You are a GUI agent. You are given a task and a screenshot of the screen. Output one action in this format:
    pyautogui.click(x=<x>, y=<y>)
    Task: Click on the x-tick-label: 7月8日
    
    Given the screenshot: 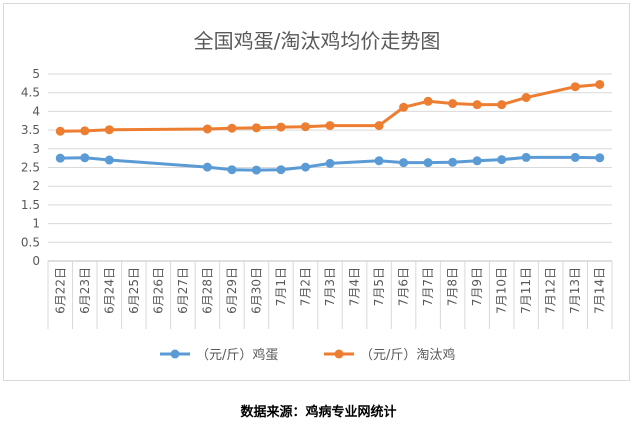 What is the action you would take?
    pyautogui.click(x=453, y=286)
    